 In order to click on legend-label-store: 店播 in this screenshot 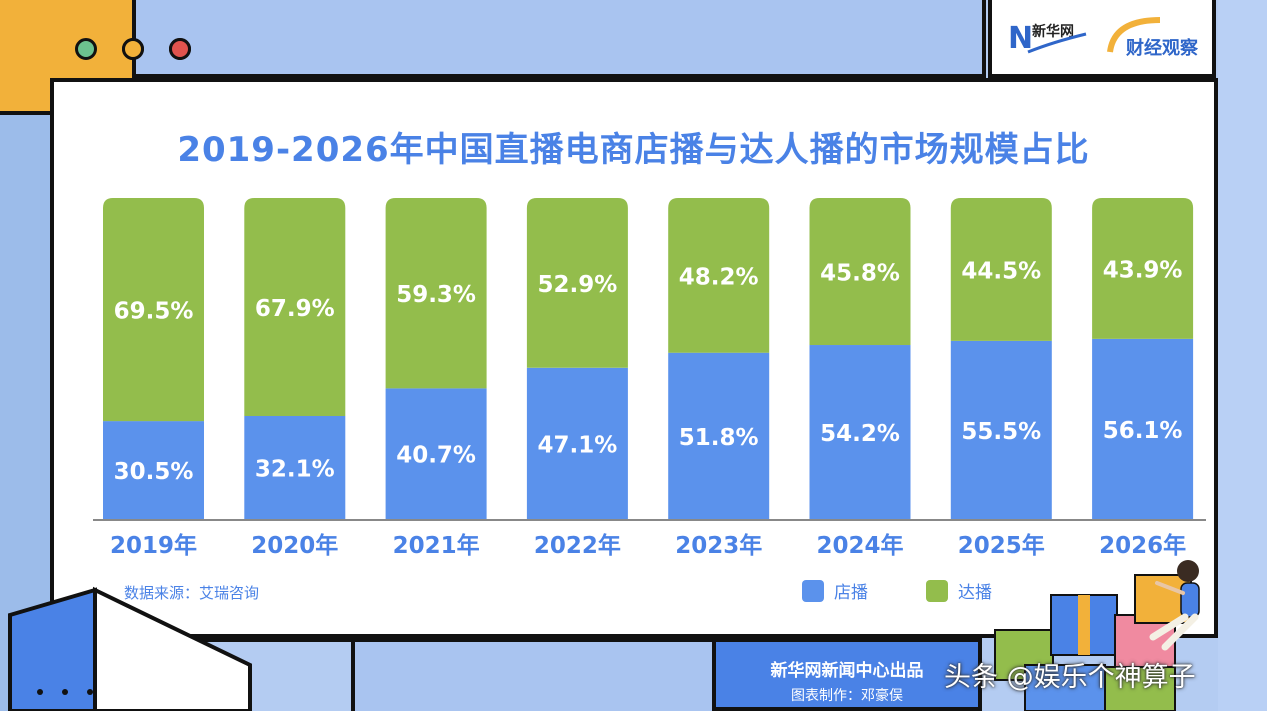, I will do `click(851, 593)`.